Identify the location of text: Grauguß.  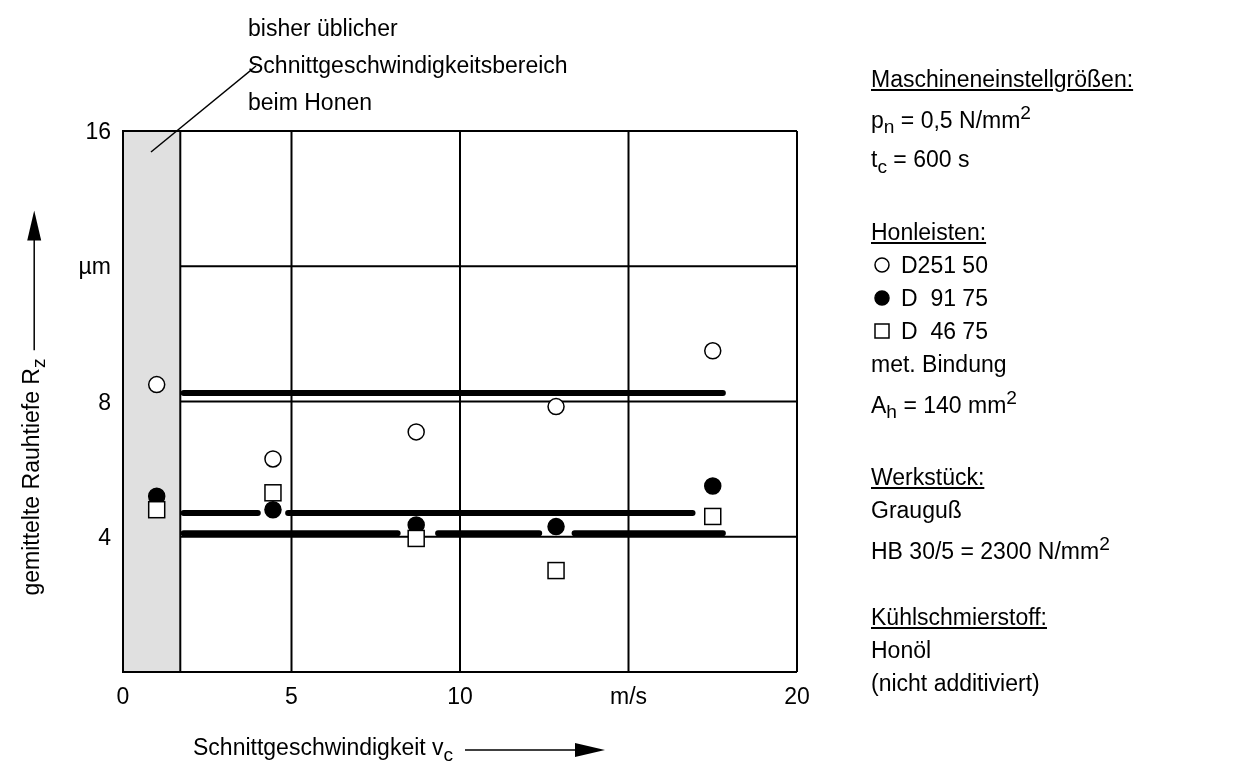
(917, 511).